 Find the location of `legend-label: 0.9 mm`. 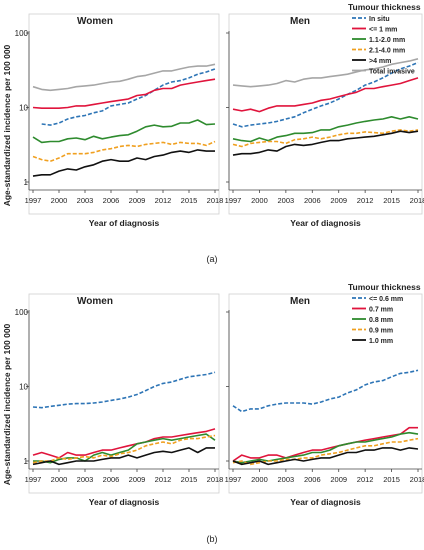

legend-label: 0.9 mm is located at coordinates (381, 331).